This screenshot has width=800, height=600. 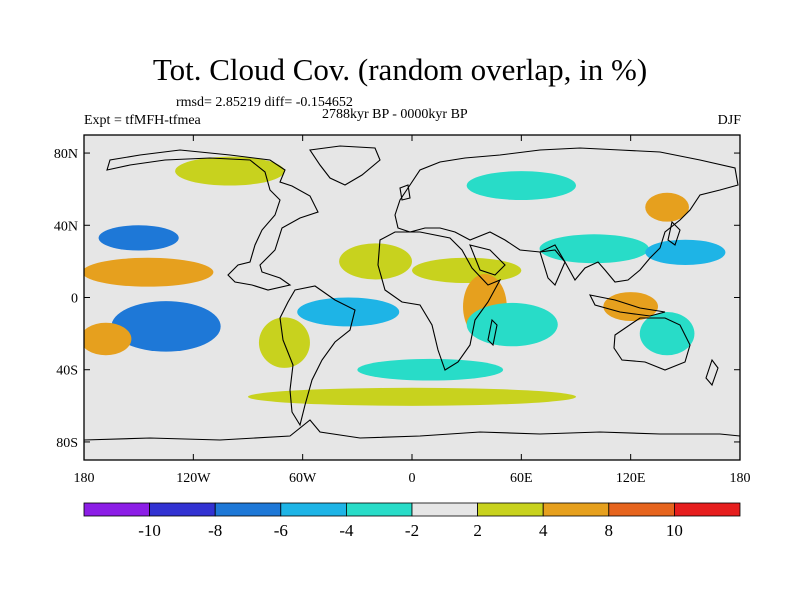 I want to click on x-tick-label-6: 180, so click(x=740, y=478).